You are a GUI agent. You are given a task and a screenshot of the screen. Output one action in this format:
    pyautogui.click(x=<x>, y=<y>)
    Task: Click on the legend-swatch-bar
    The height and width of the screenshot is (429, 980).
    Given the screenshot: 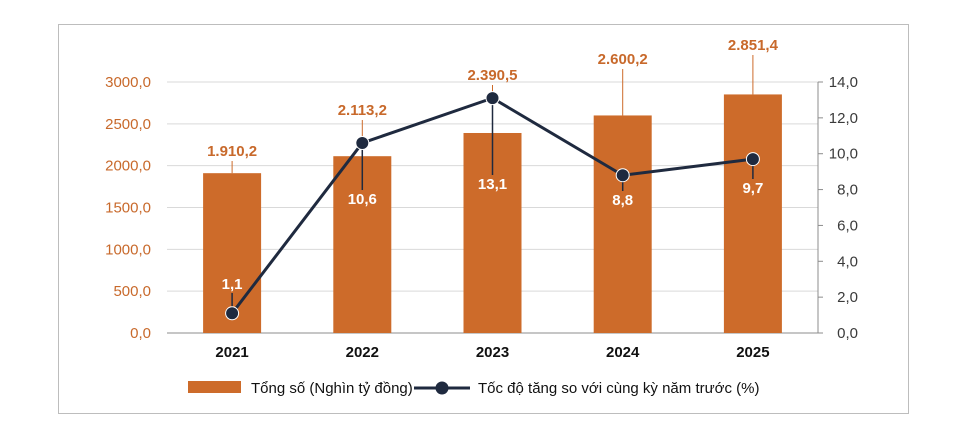 What is the action you would take?
    pyautogui.click(x=214, y=387)
    